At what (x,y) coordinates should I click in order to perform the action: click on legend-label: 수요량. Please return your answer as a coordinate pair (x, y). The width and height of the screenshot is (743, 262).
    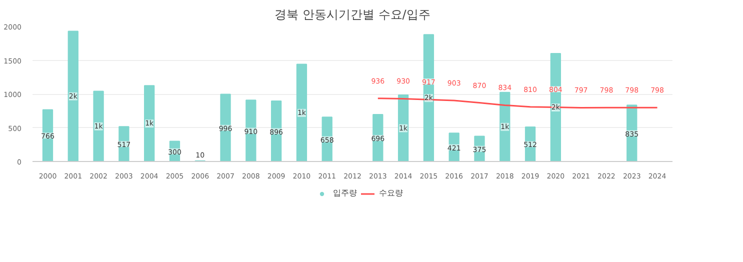
    Looking at the image, I should click on (391, 193).